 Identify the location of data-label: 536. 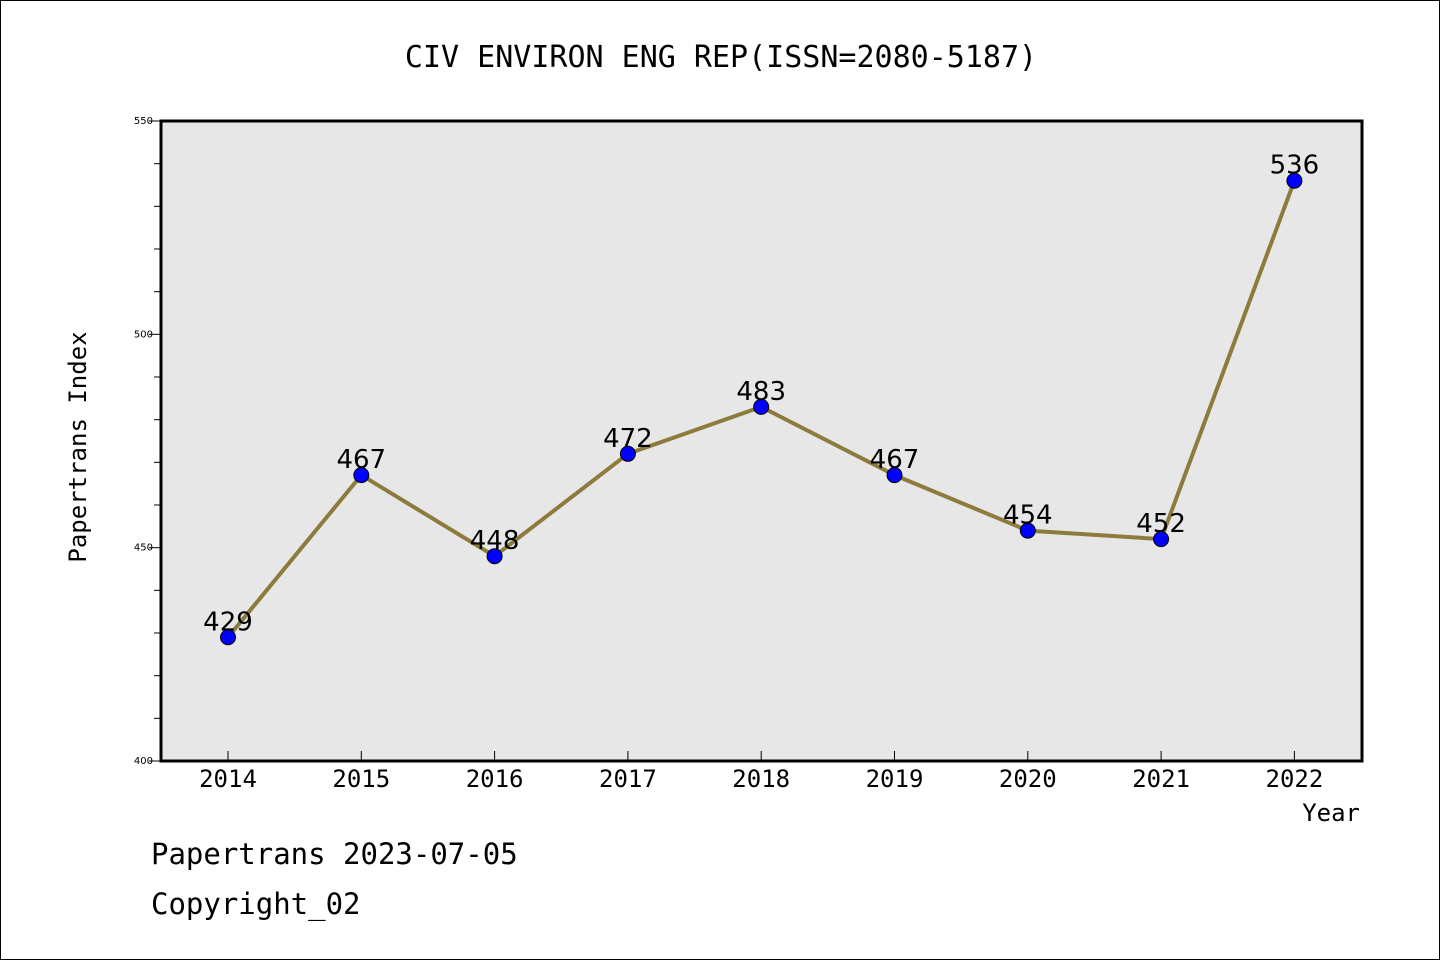
(1295, 166).